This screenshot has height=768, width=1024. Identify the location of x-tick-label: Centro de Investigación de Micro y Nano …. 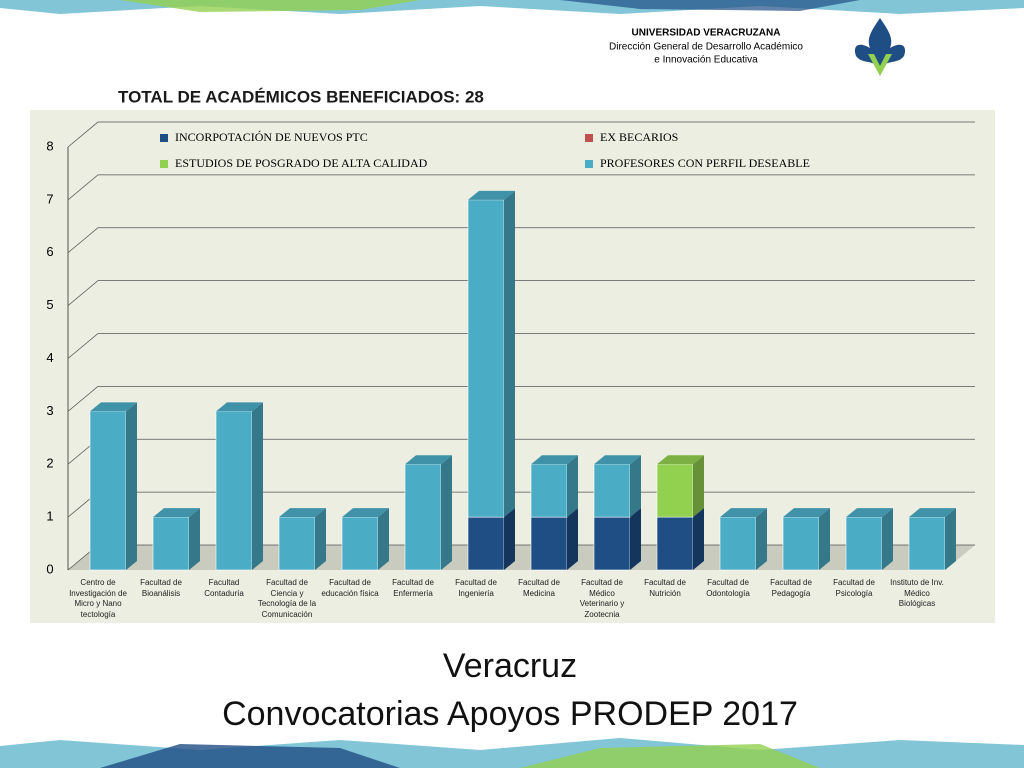
(98, 598).